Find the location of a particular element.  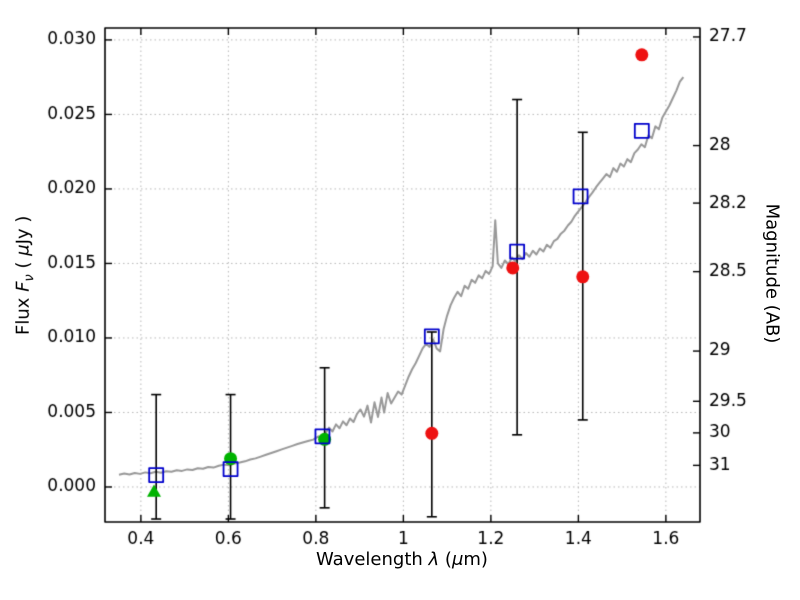

x-axis-title-text: Wavelength is located at coordinates (372, 559).